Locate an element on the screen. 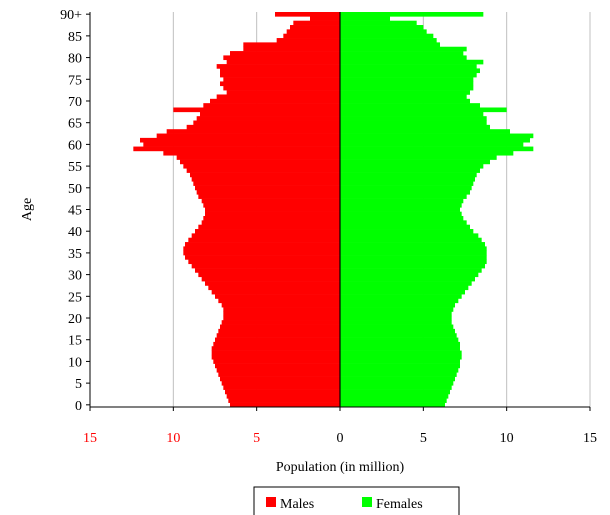 The width and height of the screenshot is (610, 515). y-tick-label-16: 80 is located at coordinates (75, 59).